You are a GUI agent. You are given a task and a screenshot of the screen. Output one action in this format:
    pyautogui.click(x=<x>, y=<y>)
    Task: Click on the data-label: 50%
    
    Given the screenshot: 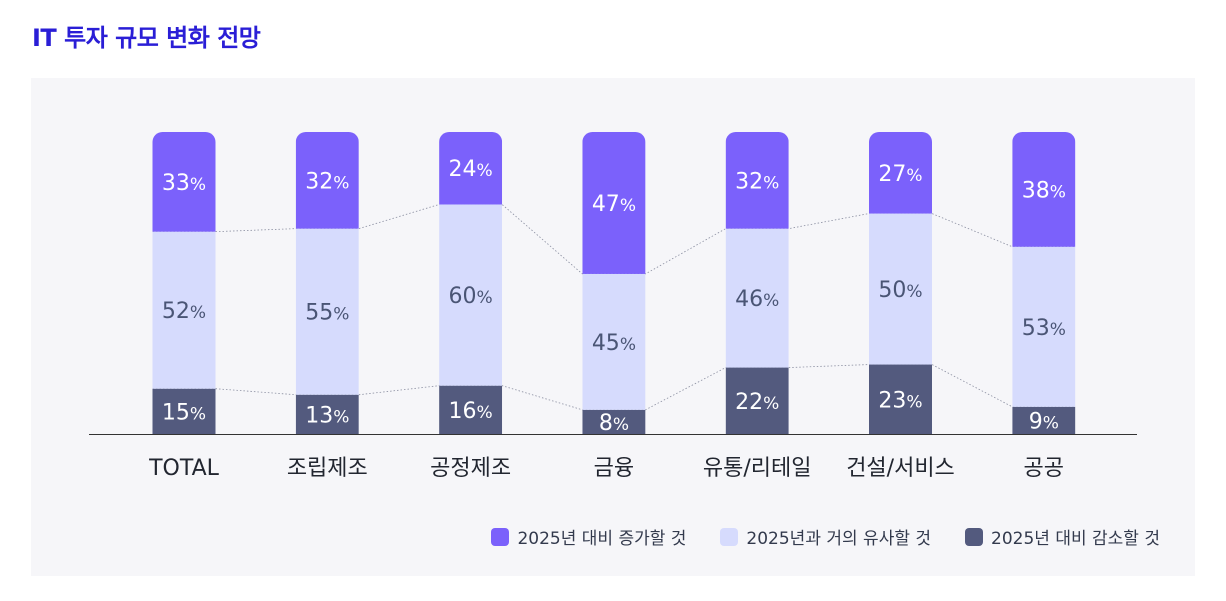 What is the action you would take?
    pyautogui.click(x=900, y=290)
    